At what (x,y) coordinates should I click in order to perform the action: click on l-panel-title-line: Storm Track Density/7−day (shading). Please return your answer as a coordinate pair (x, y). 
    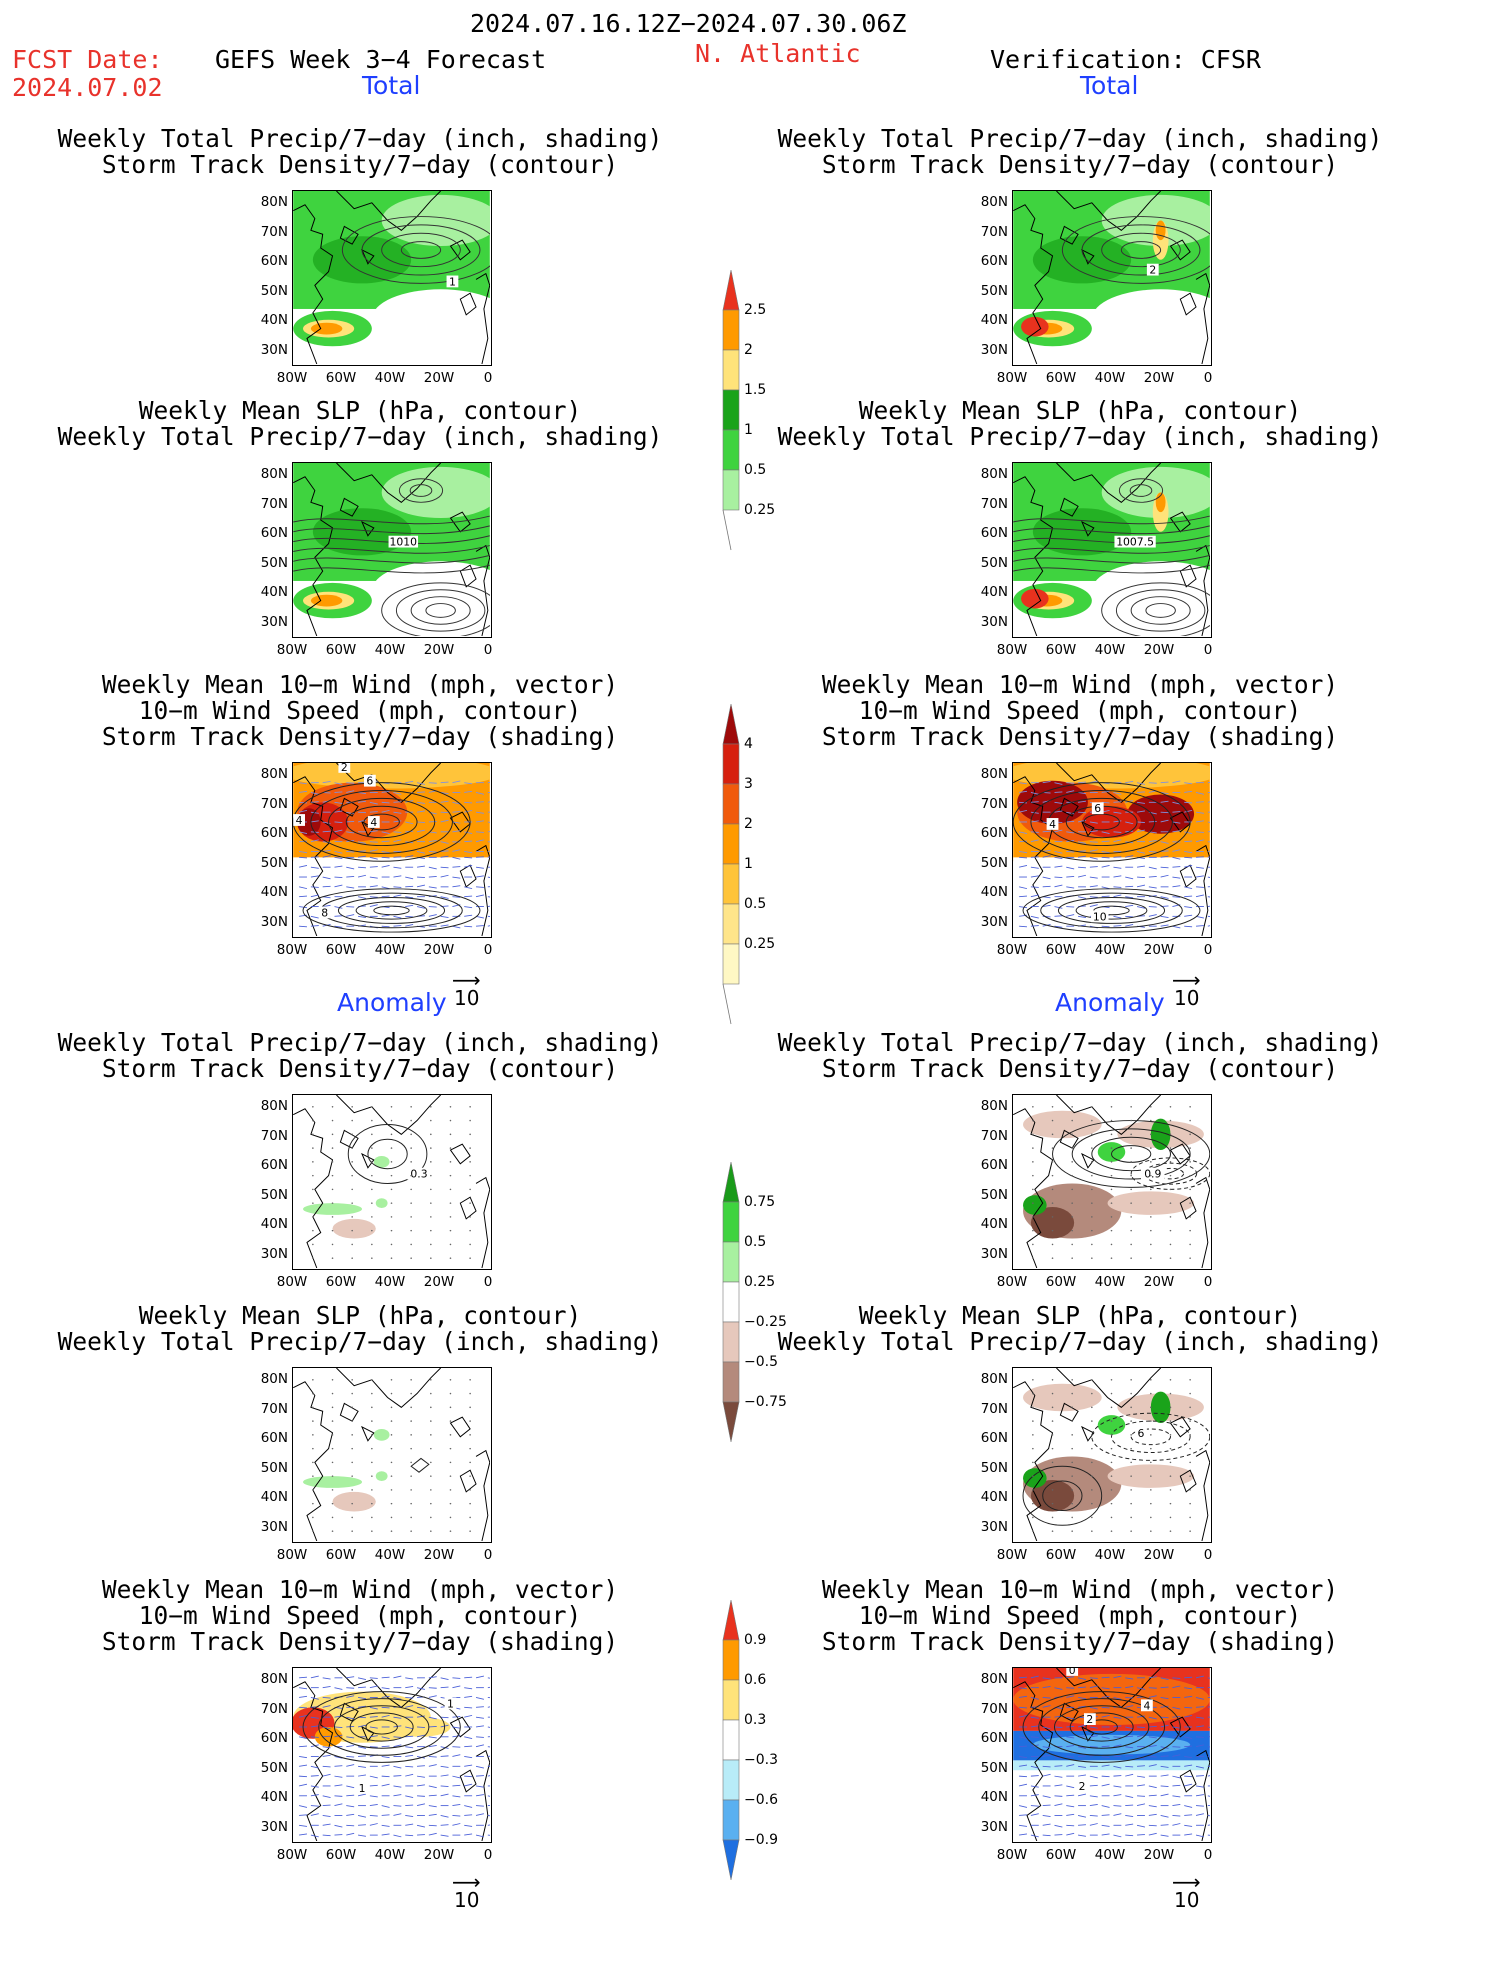
    Looking at the image, I should click on (360, 1641).